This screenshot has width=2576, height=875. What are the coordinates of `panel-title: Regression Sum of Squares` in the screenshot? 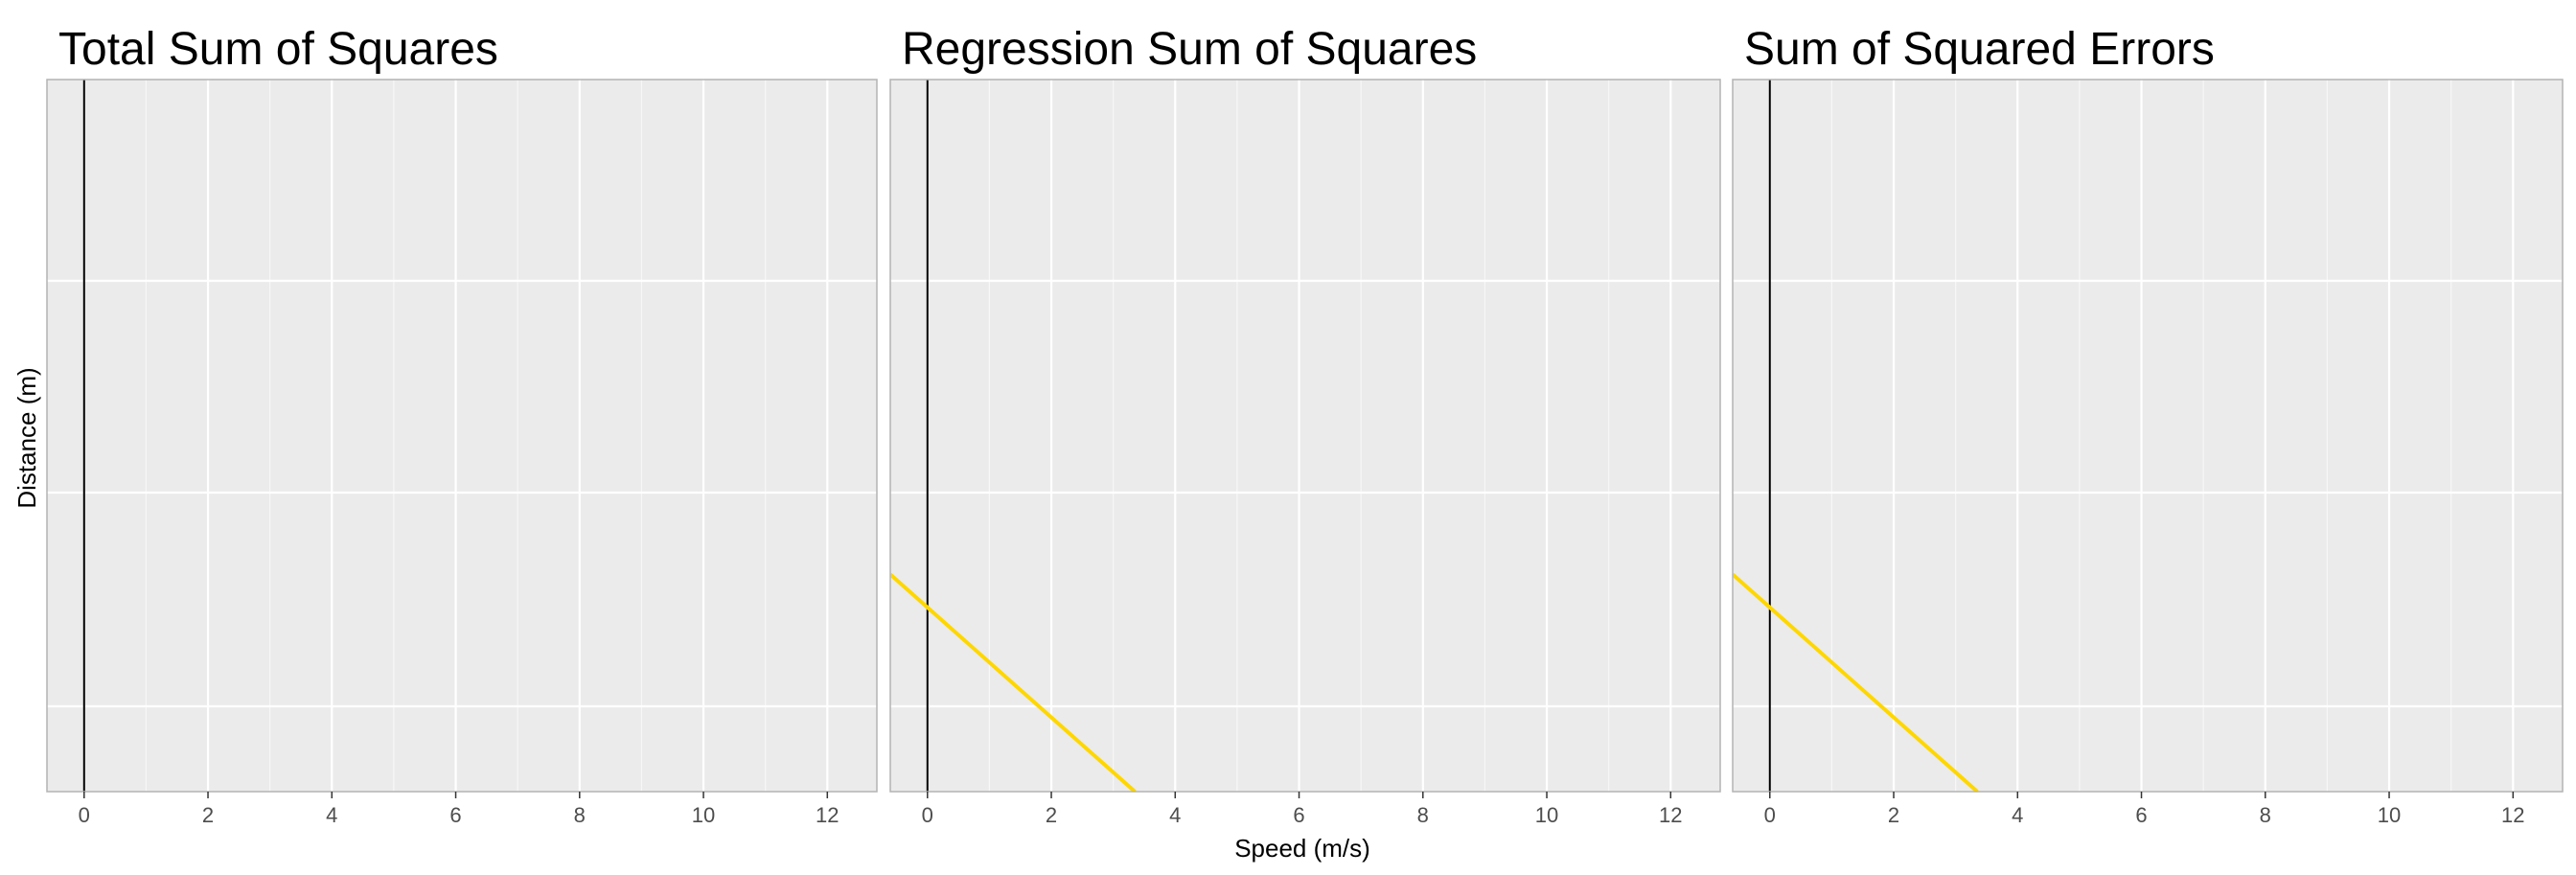 It's located at (1189, 49).